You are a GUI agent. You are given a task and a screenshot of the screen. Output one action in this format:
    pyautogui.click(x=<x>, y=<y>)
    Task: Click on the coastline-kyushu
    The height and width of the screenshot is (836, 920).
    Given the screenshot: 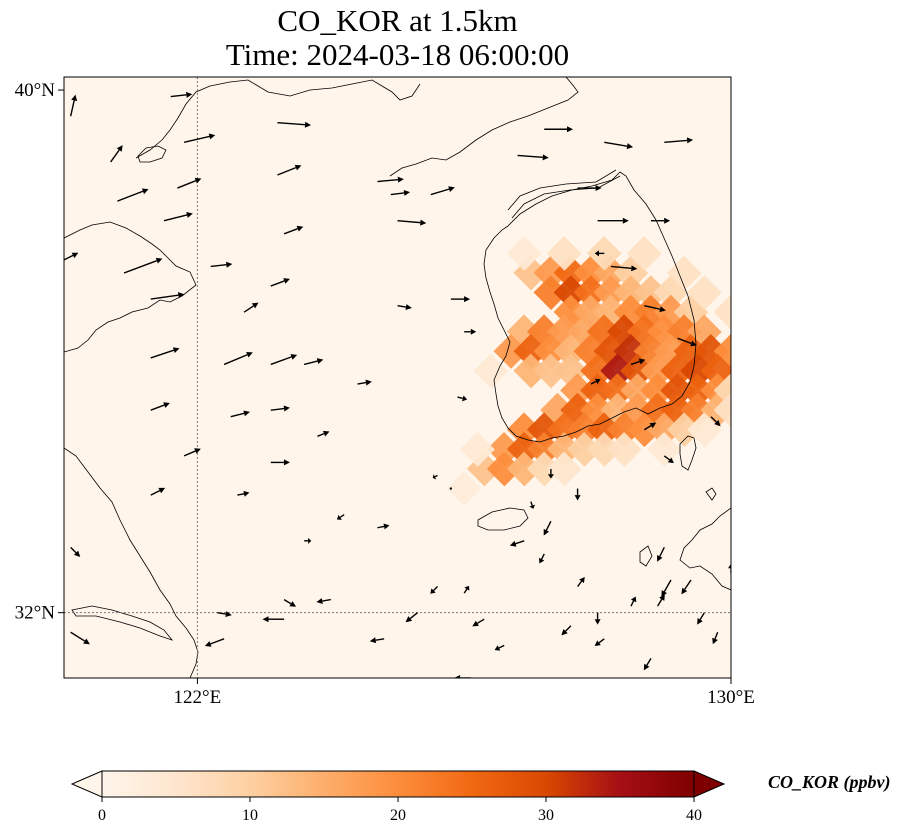 What is the action you would take?
    pyautogui.click(x=705, y=549)
    